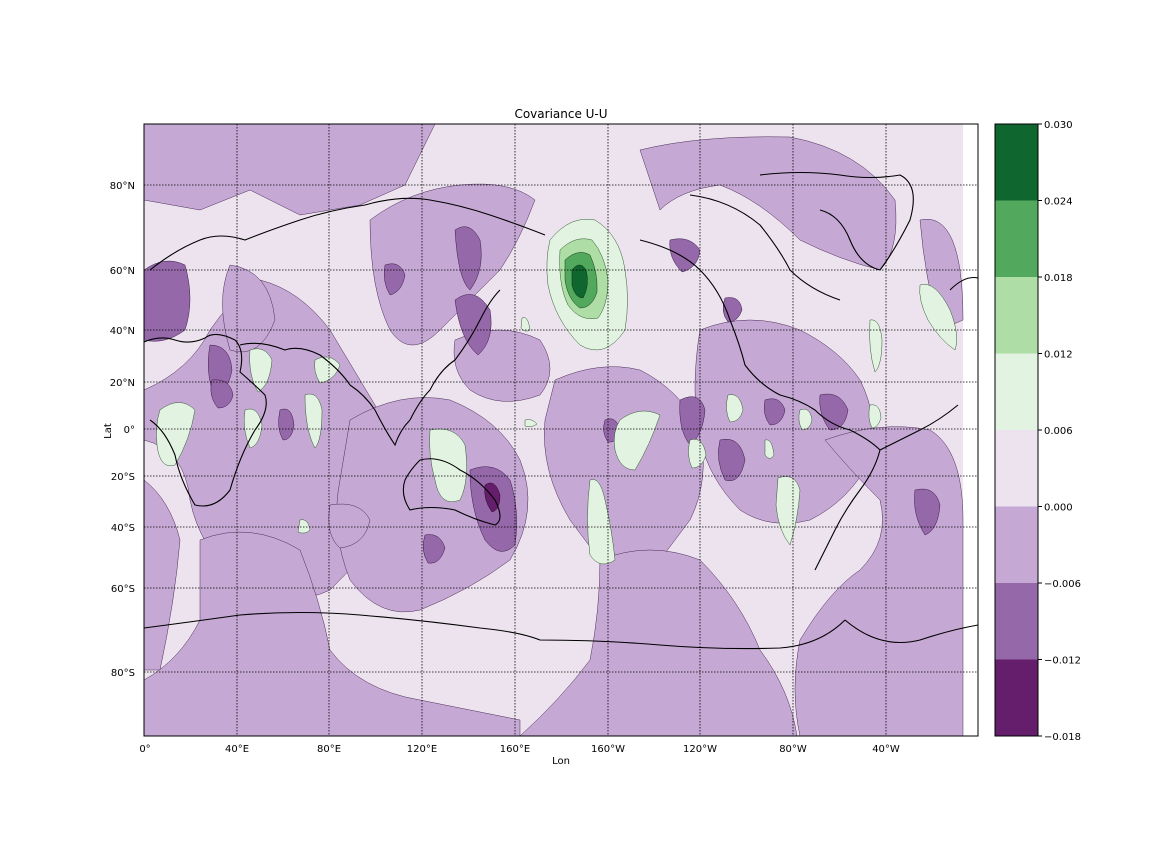 Image resolution: width=1152 pixels, height=864 pixels. Describe the element at coordinates (123, 673) in the screenshot. I see `lat-tick-label: 80°S` at that location.